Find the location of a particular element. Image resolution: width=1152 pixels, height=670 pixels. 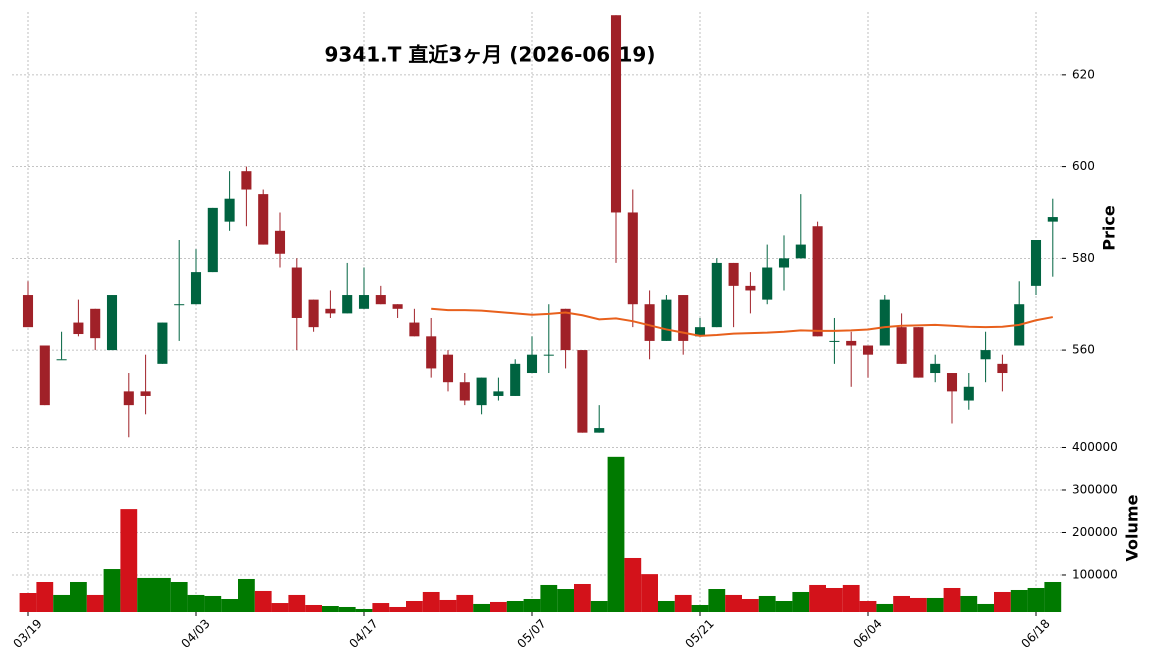

y-tick-label: 600 is located at coordinates (1083, 166).